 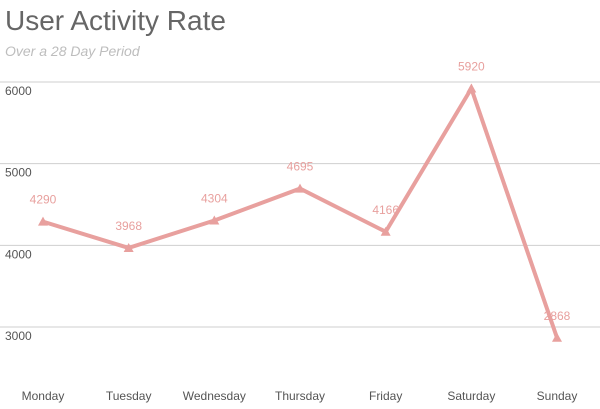 What do you see at coordinates (214, 220) in the screenshot?
I see `point-marker-wednesday` at bounding box center [214, 220].